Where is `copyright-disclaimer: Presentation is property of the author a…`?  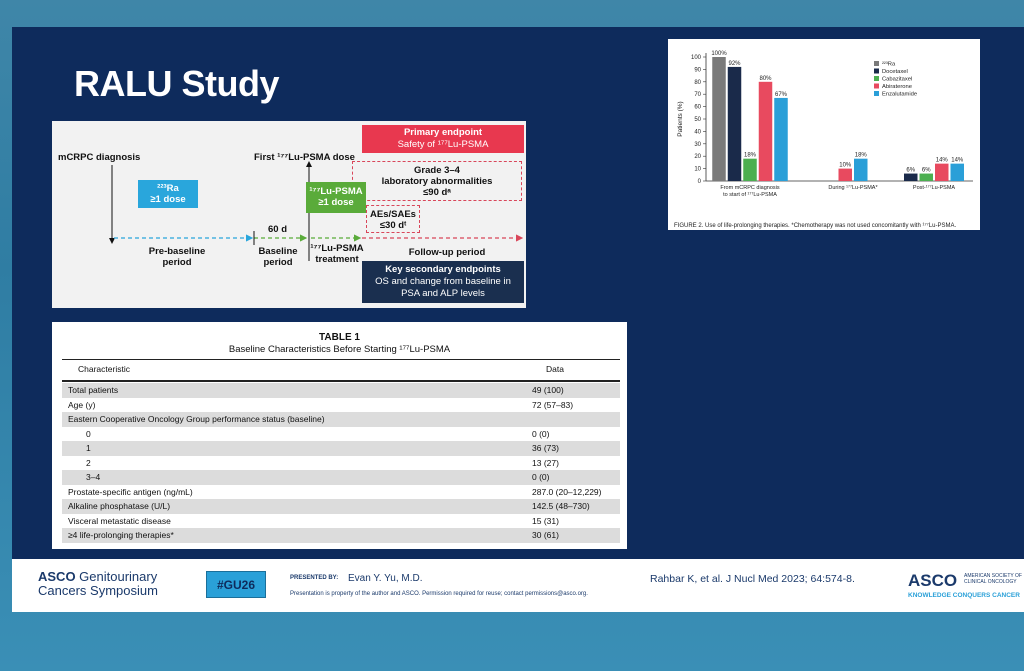 copyright-disclaimer: Presentation is property of the author a… is located at coordinates (439, 594).